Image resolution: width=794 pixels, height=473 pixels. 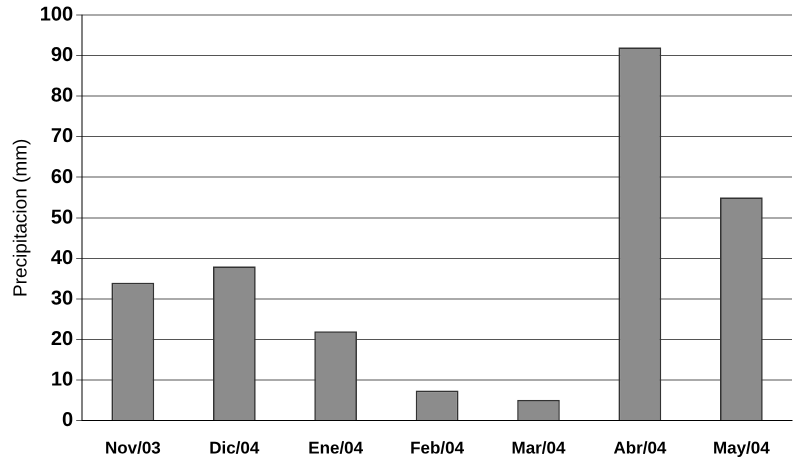 What do you see at coordinates (62, 55) in the screenshot?
I see `y-tick-label: 90` at bounding box center [62, 55].